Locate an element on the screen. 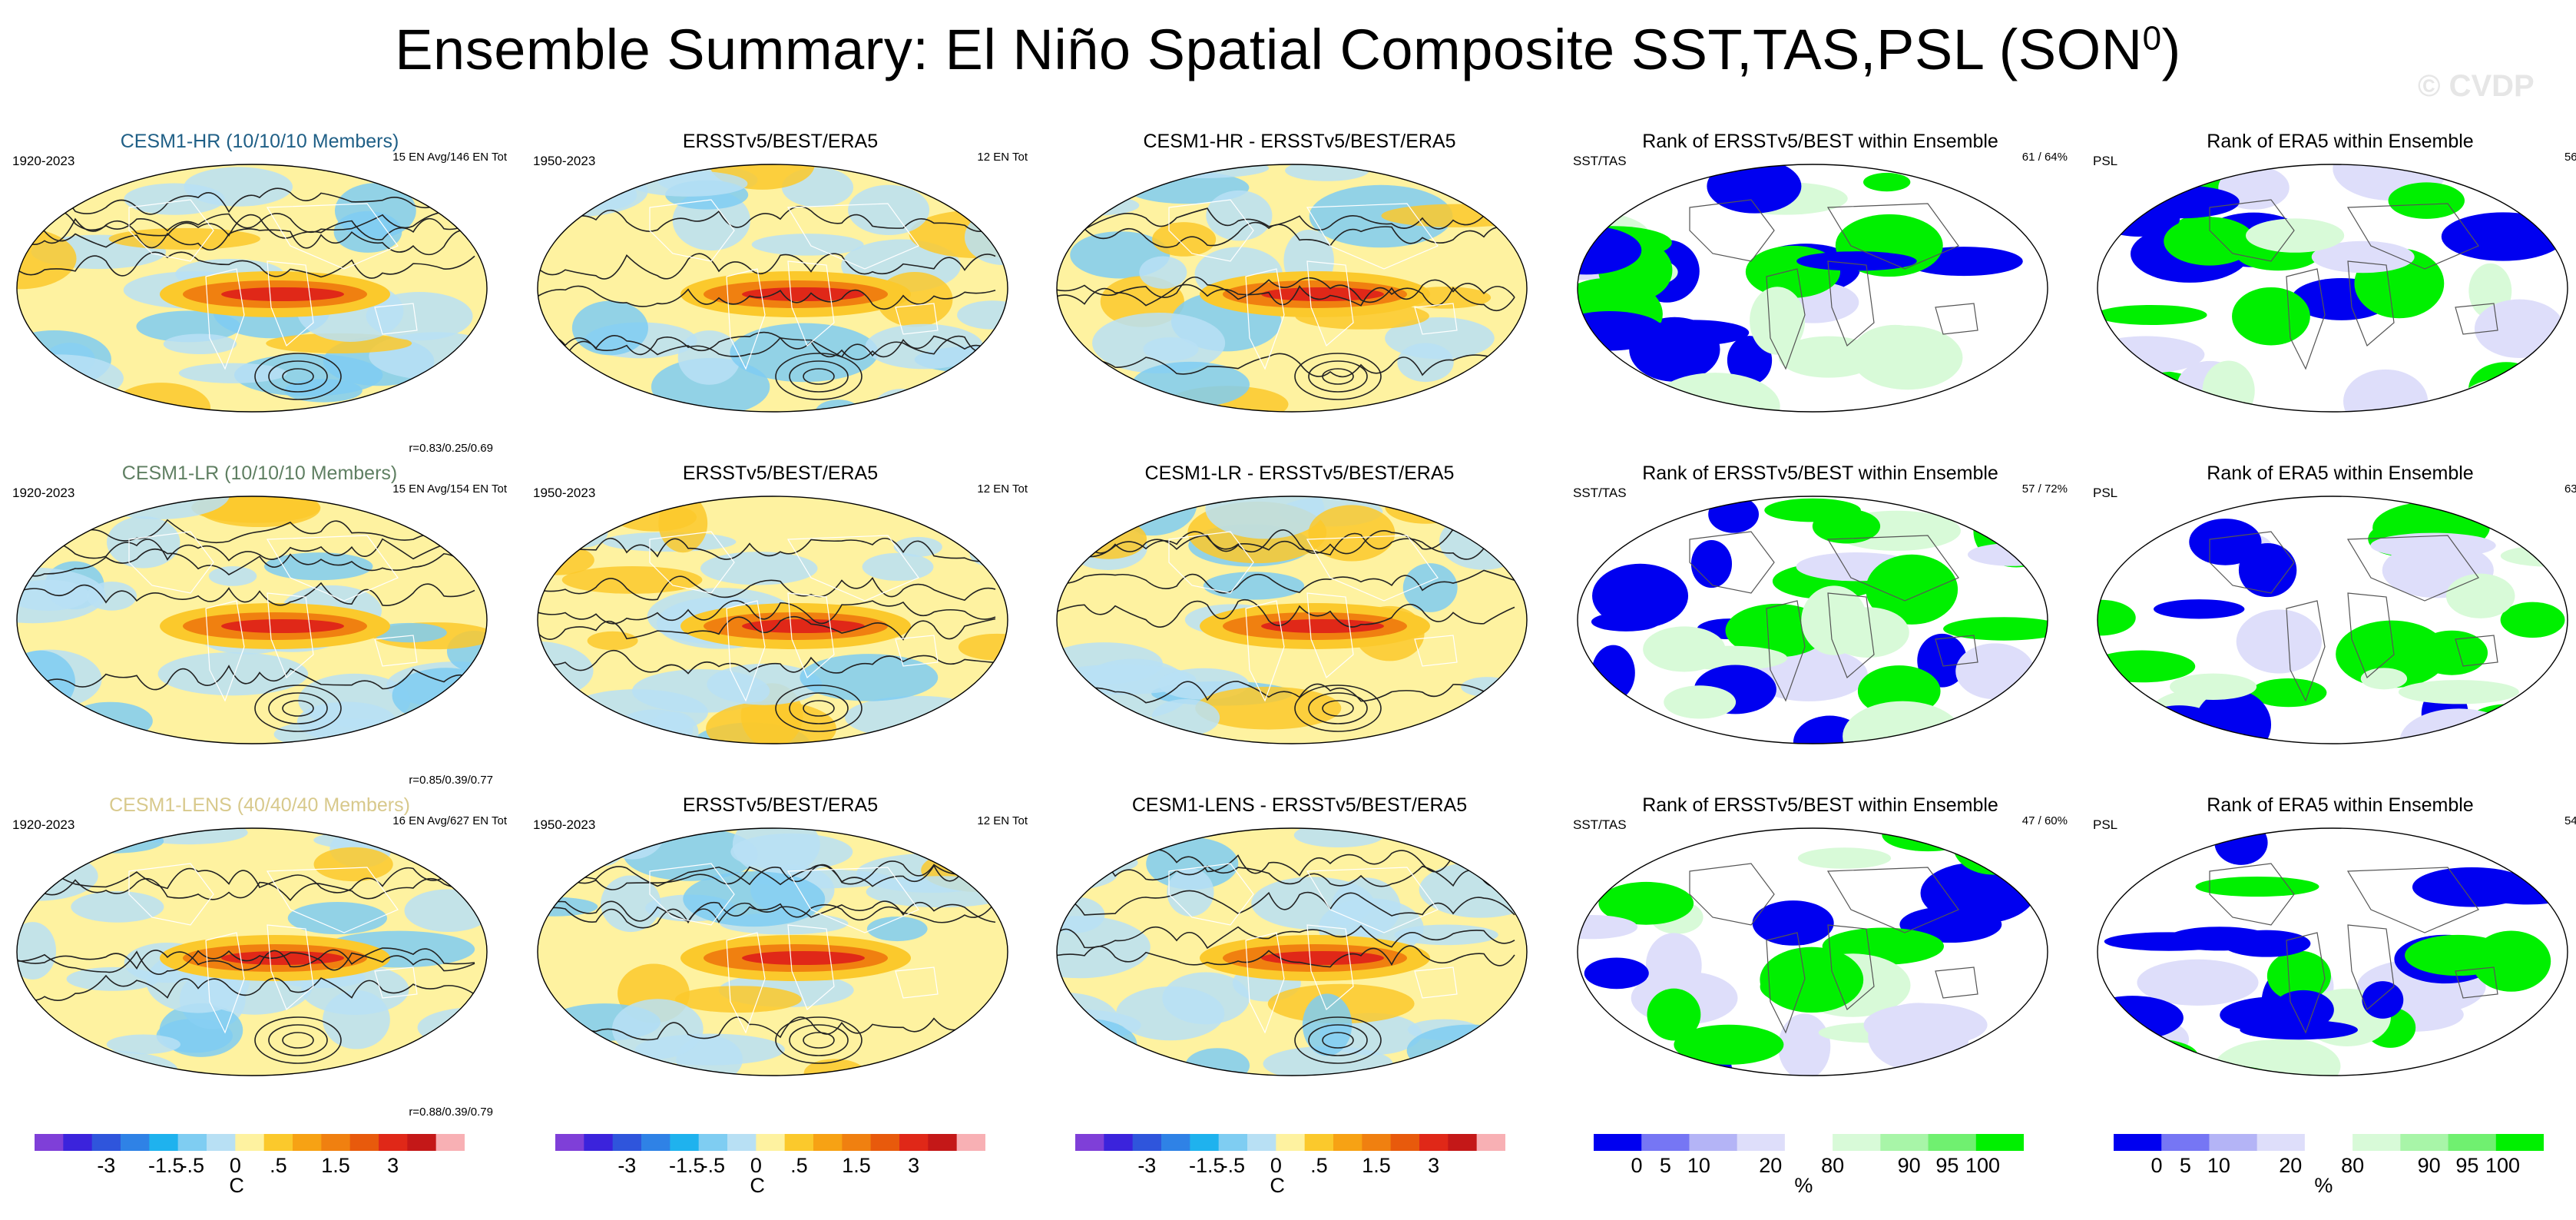  colorbar-tick-label: 5 is located at coordinates (2185, 1165).